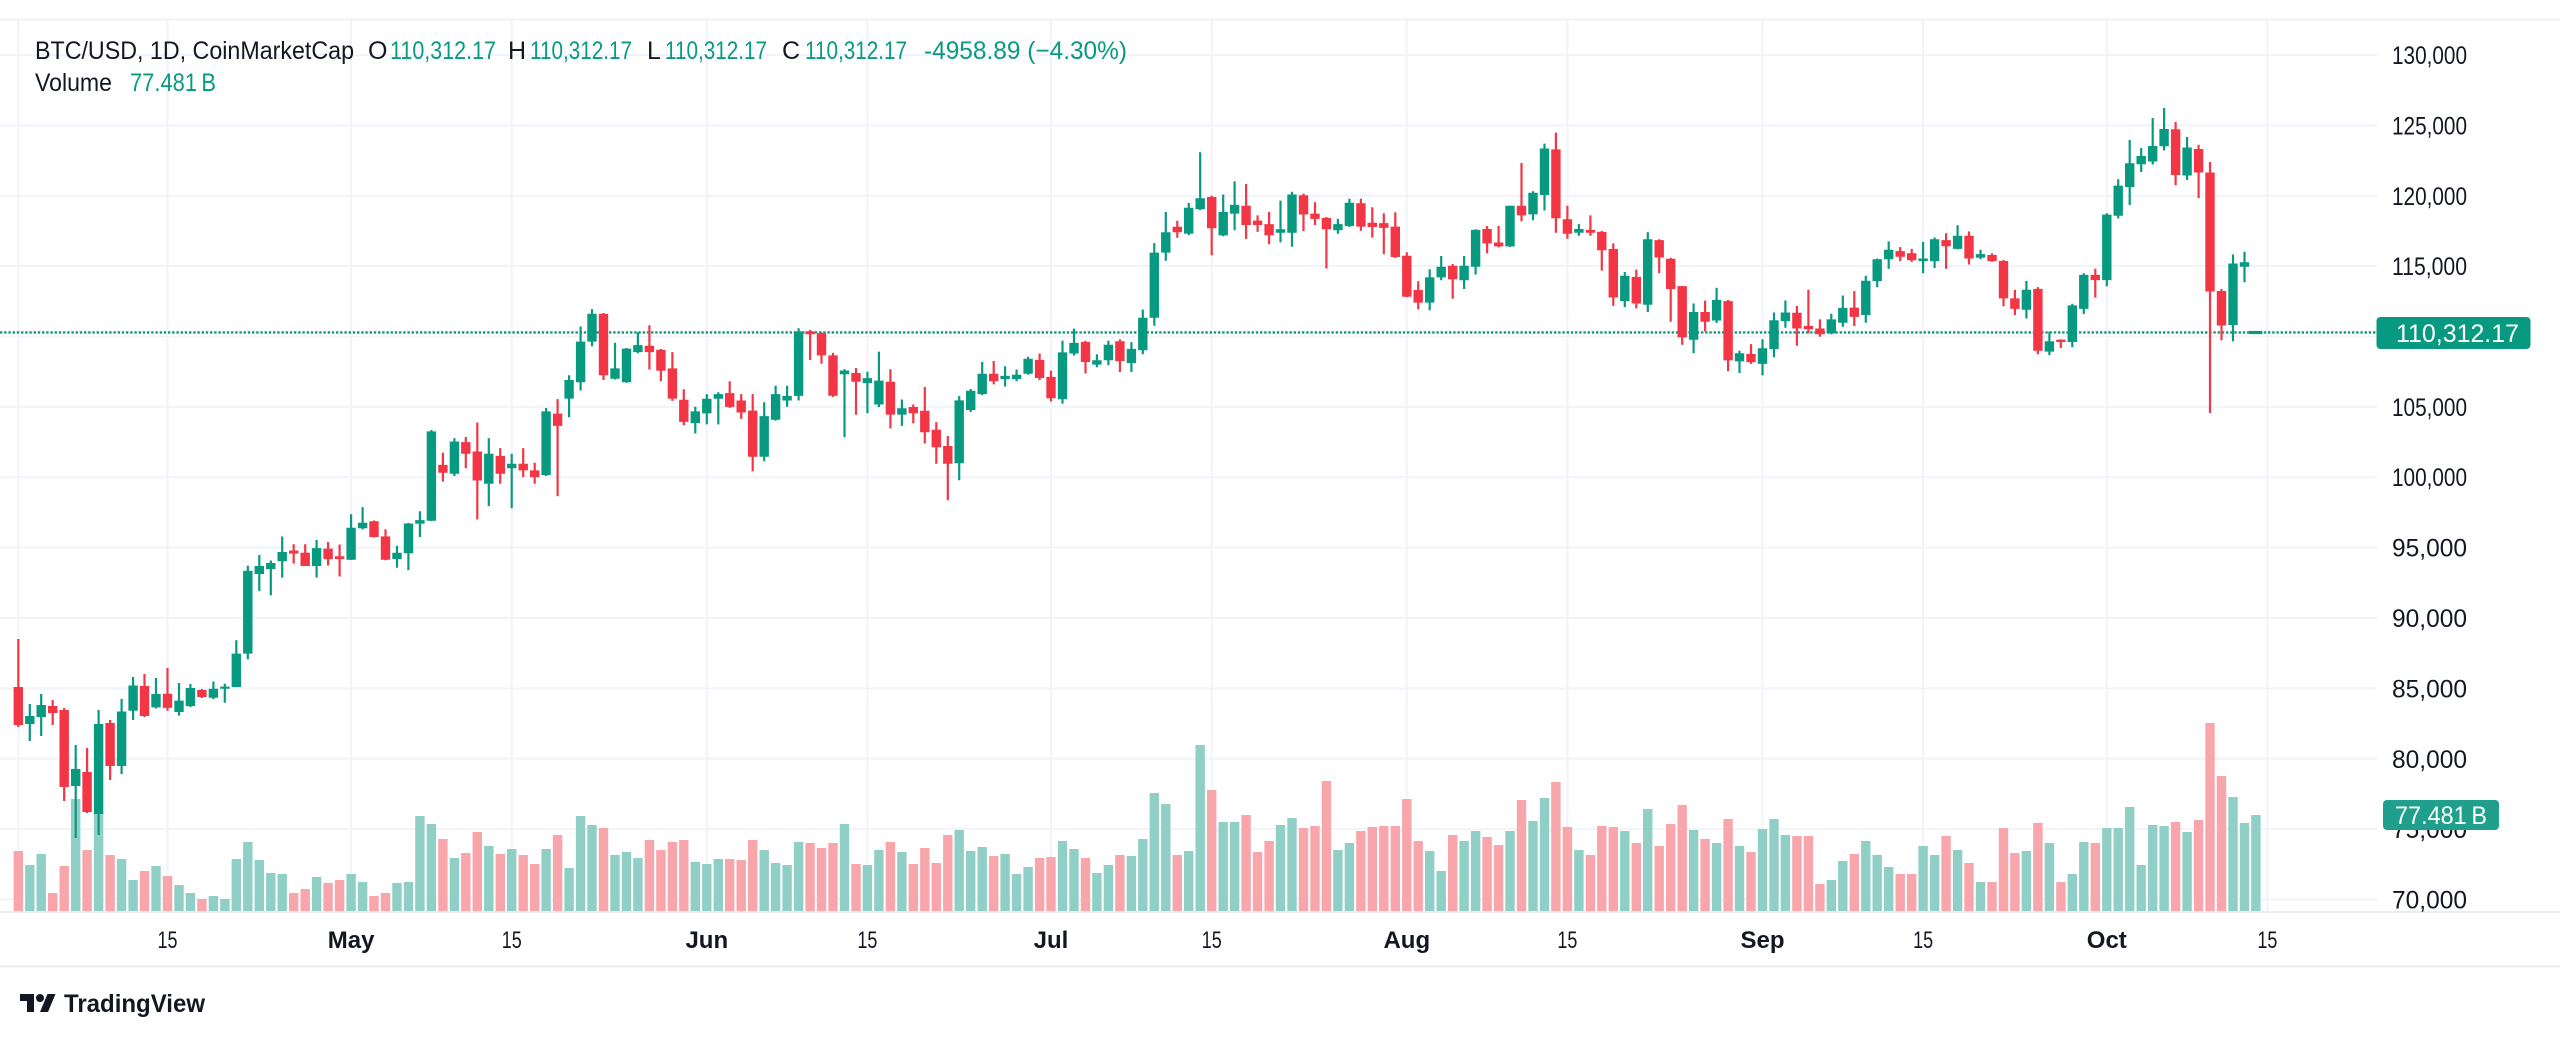 This screenshot has width=2560, height=1037. Describe the element at coordinates (2429, 56) in the screenshot. I see `svg-text: 130,000` at that location.